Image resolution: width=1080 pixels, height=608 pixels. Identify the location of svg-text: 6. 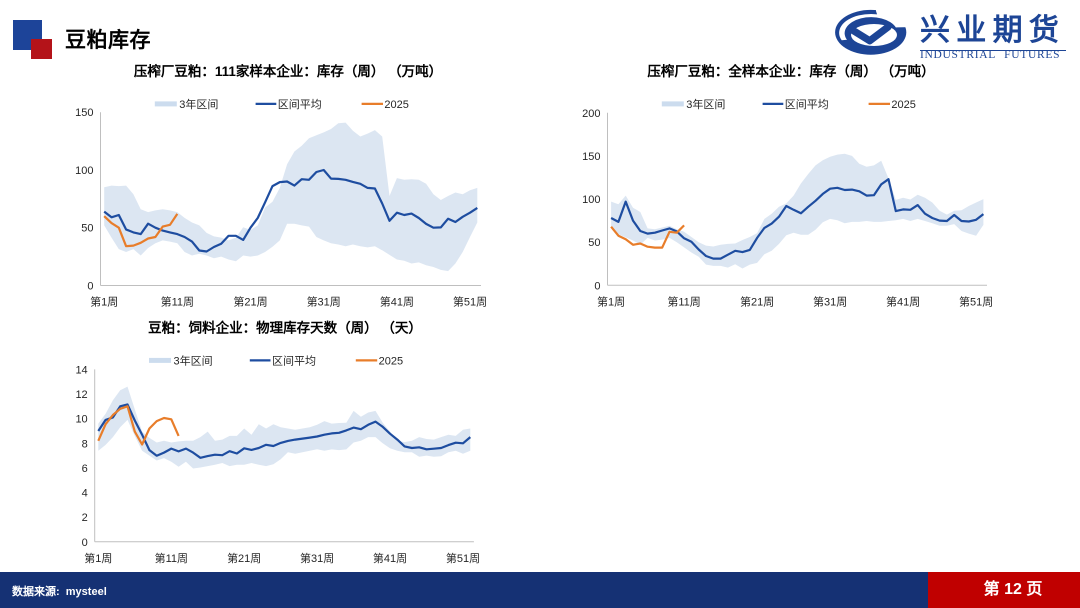
(85, 469).